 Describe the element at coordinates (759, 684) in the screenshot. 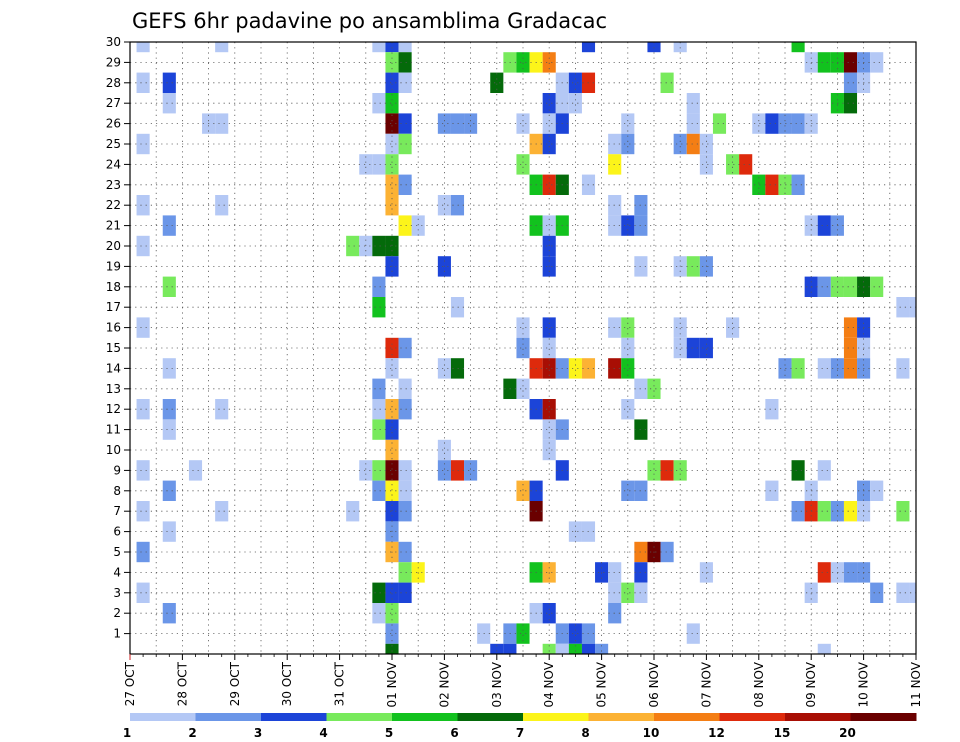

I see `x-tick-label: 08 NOV` at that location.